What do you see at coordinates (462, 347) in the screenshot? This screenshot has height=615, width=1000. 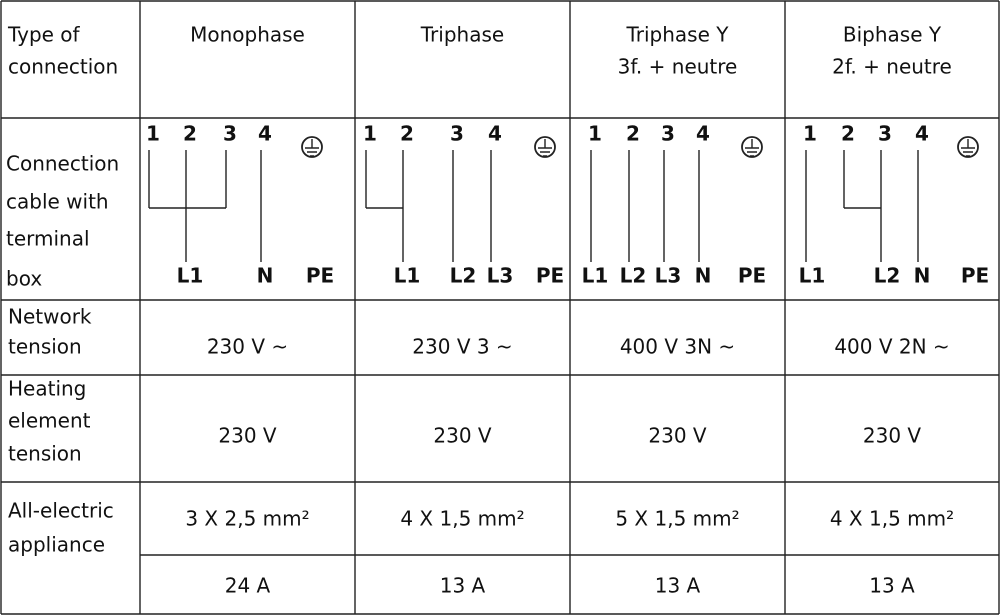 I see `cell-value: 230 V 3 ~` at bounding box center [462, 347].